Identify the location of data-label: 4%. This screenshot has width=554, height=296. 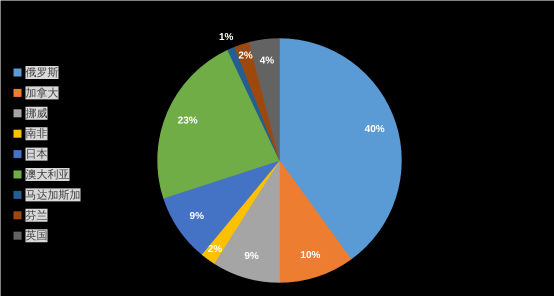
(267, 61).